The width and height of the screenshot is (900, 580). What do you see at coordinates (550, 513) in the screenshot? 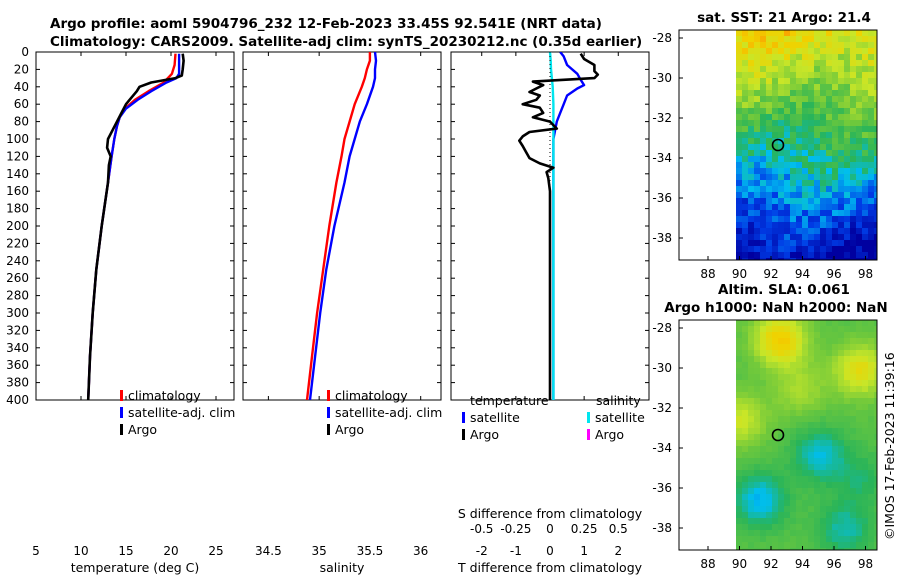
I see `xlabel-sdiff: S difference from climatology` at bounding box center [550, 513].